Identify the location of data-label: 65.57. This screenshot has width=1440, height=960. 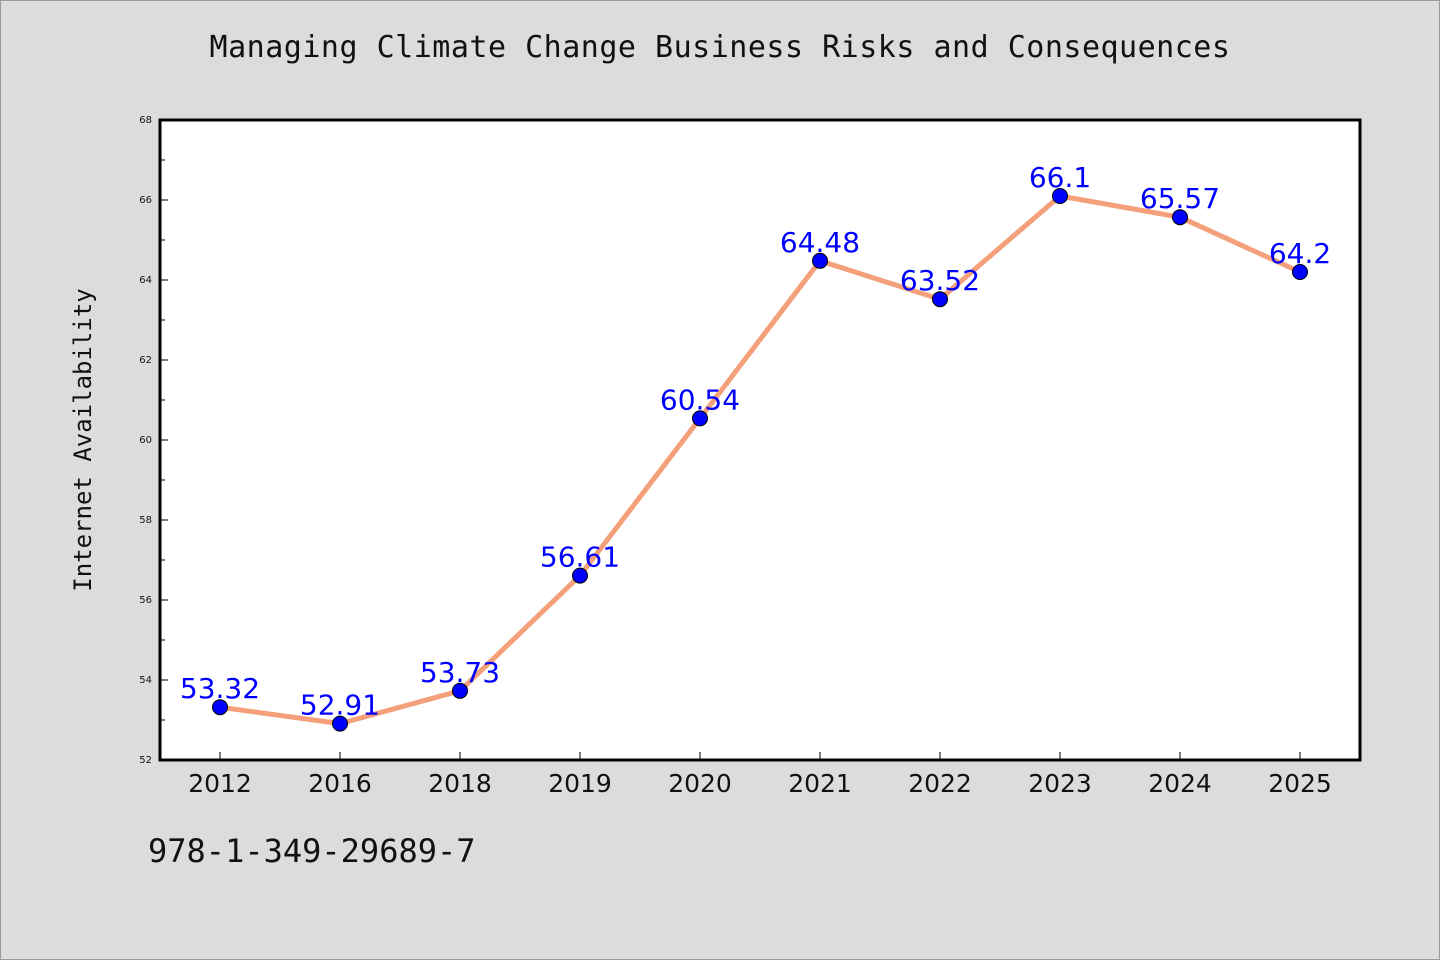
(1180, 198).